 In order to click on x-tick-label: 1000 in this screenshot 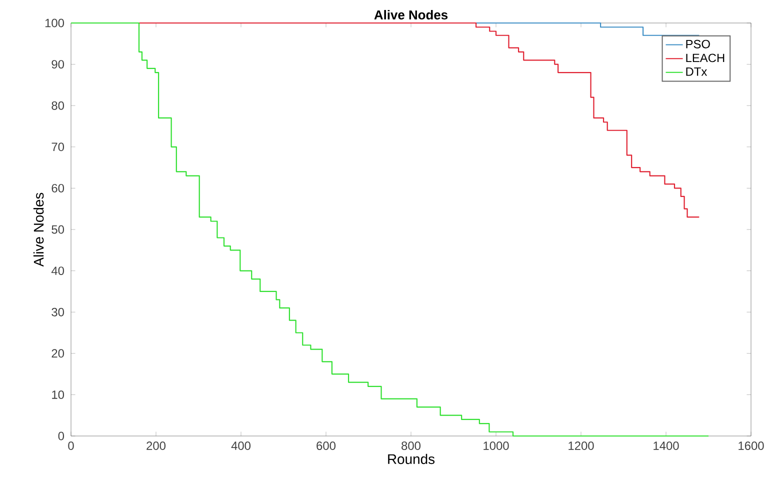, I will do `click(496, 446)`.